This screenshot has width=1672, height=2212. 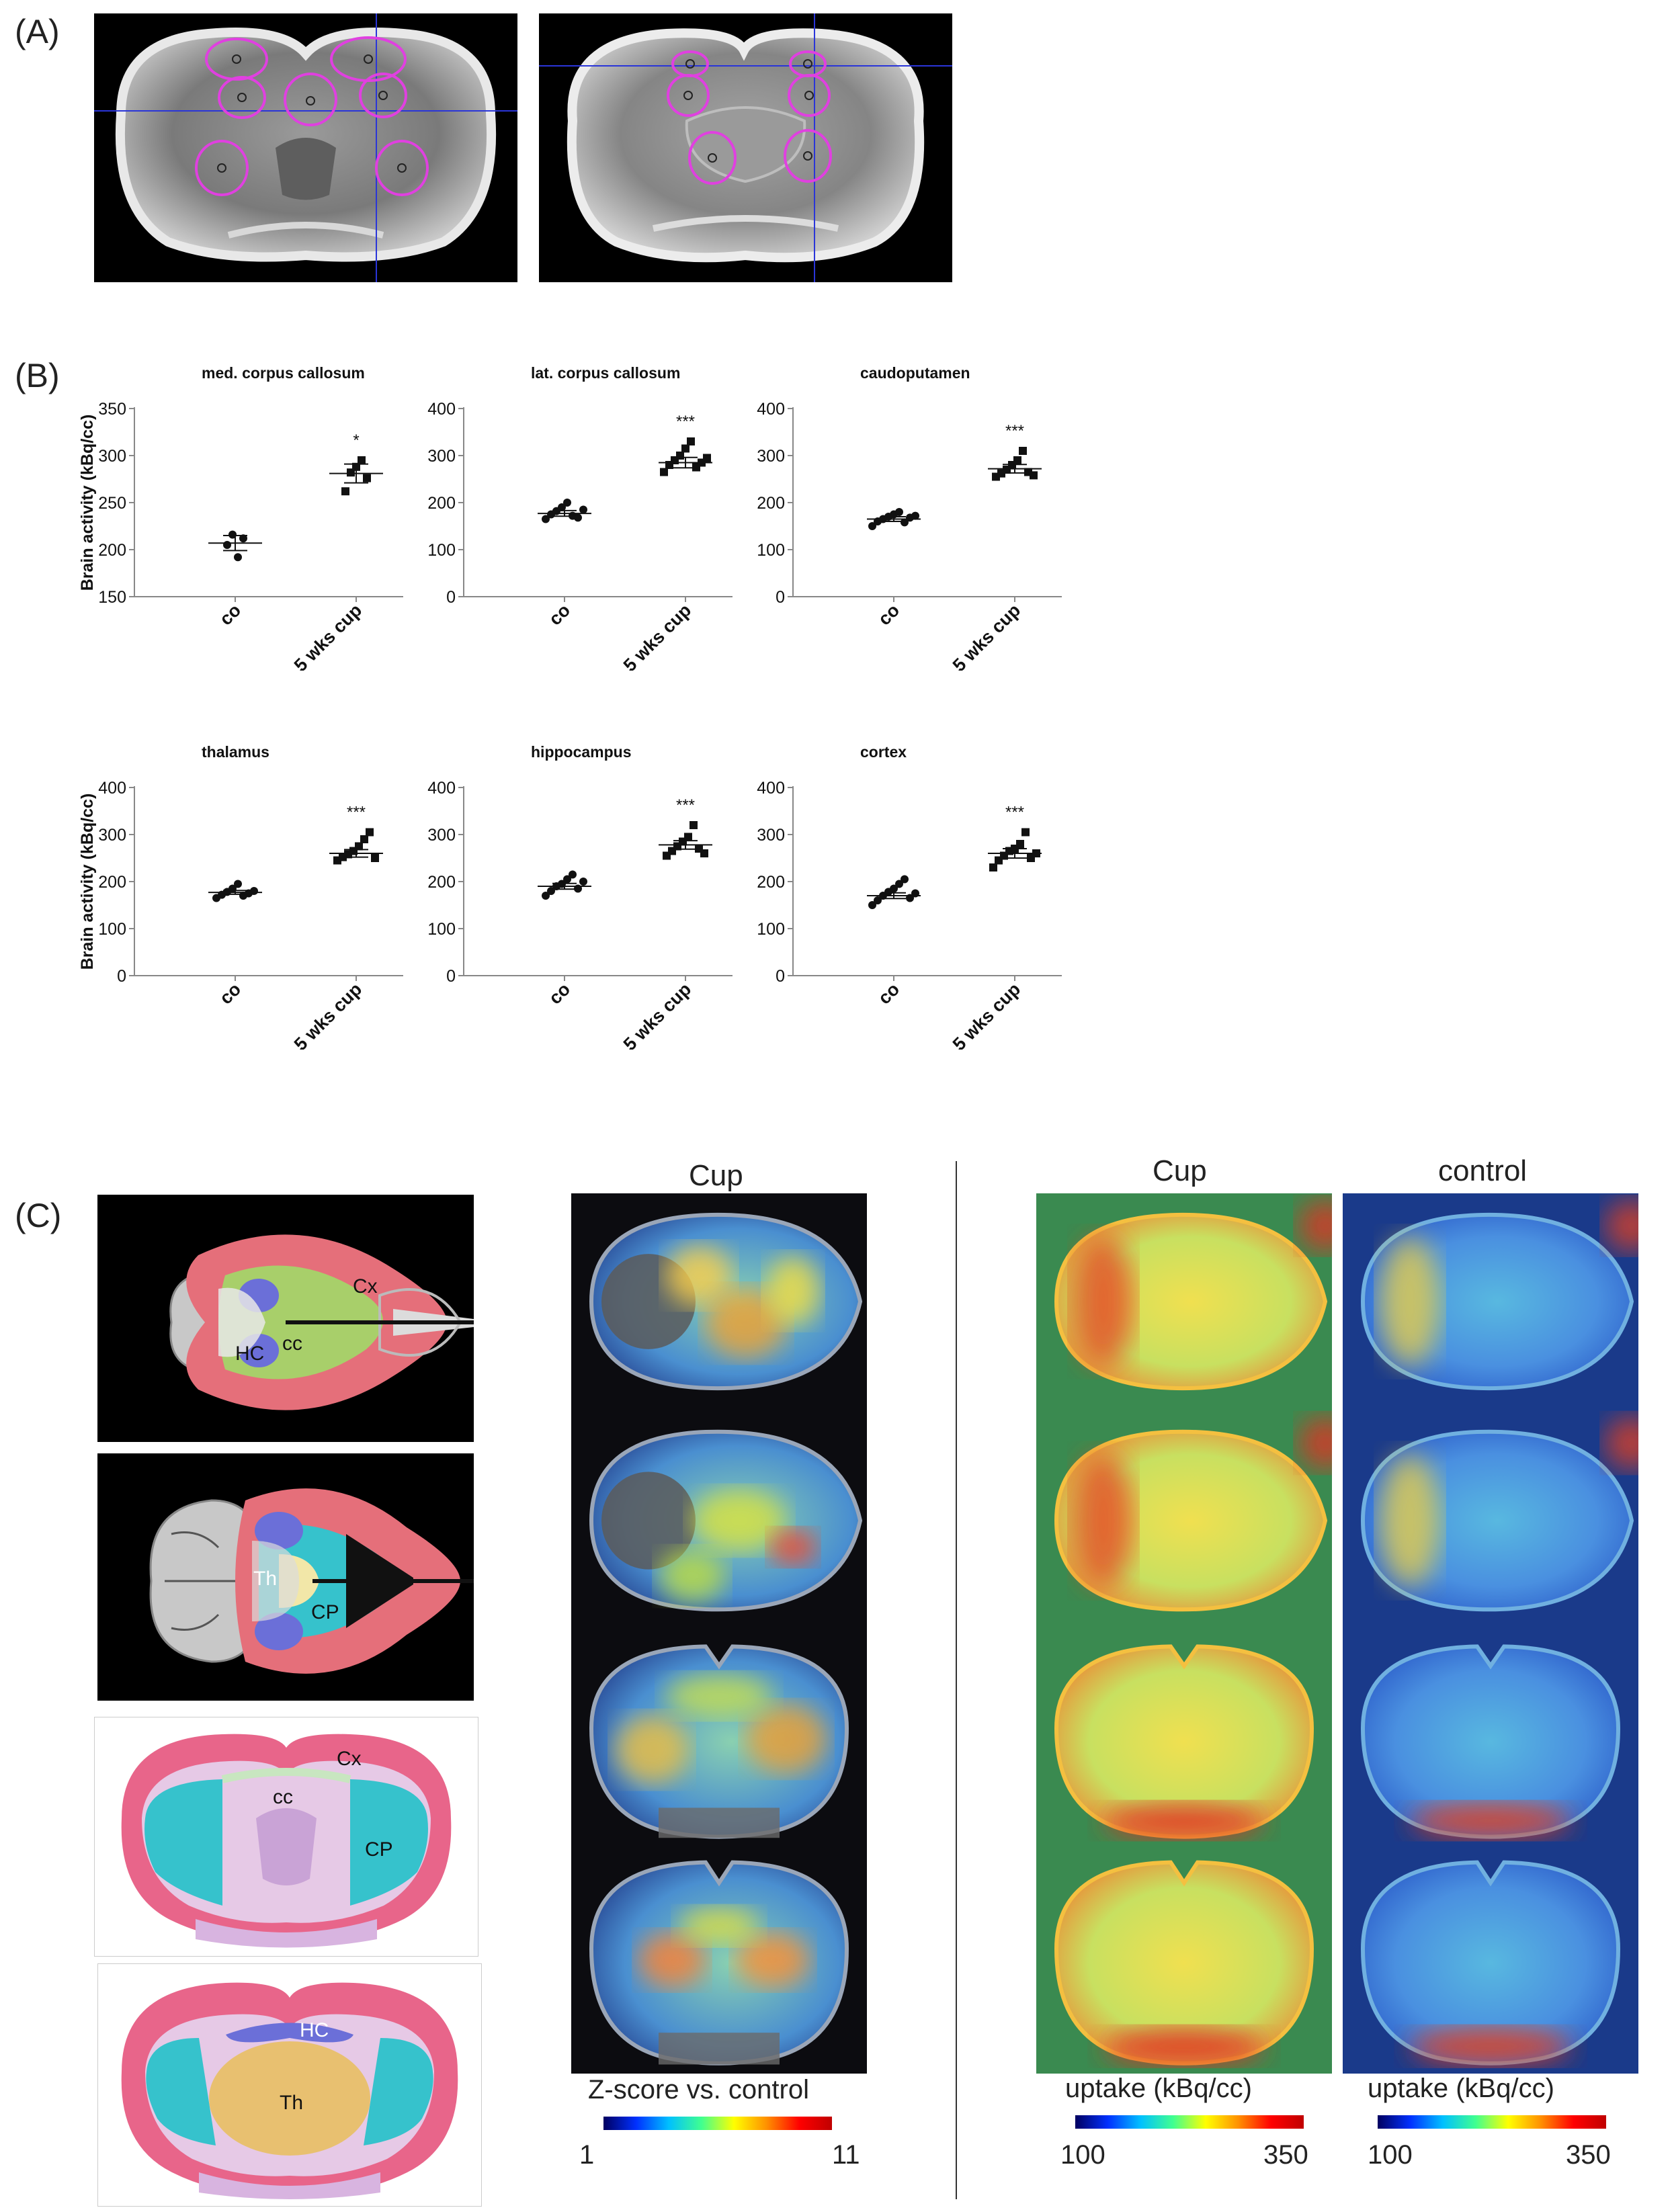 What do you see at coordinates (283, 373) in the screenshot?
I see `chart-title: med. corpus callosum` at bounding box center [283, 373].